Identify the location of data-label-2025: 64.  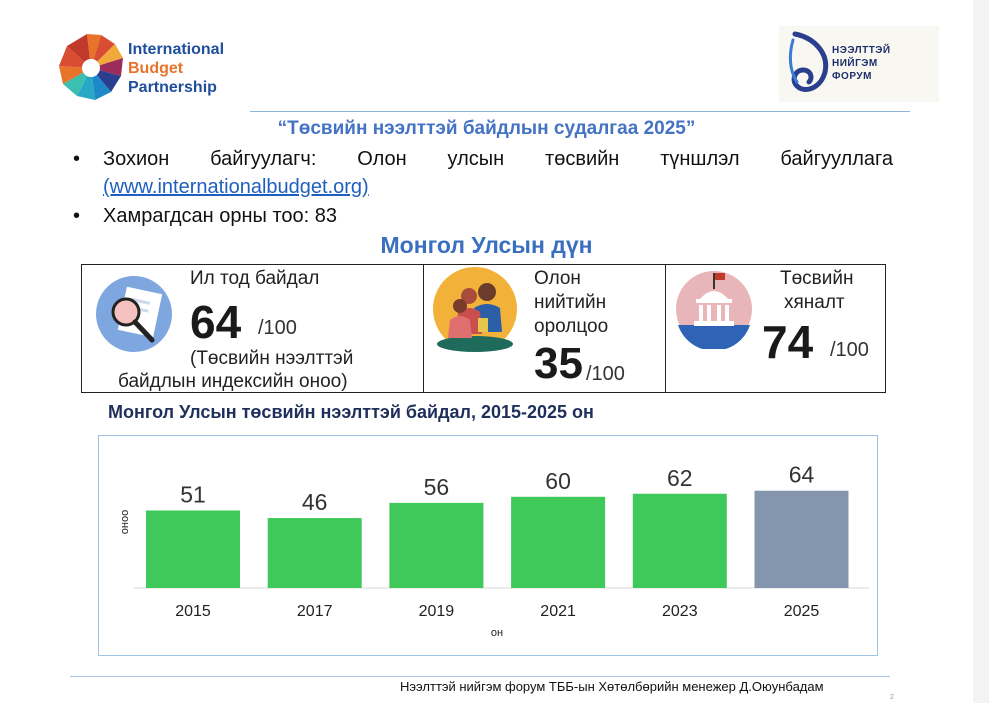
(802, 475).